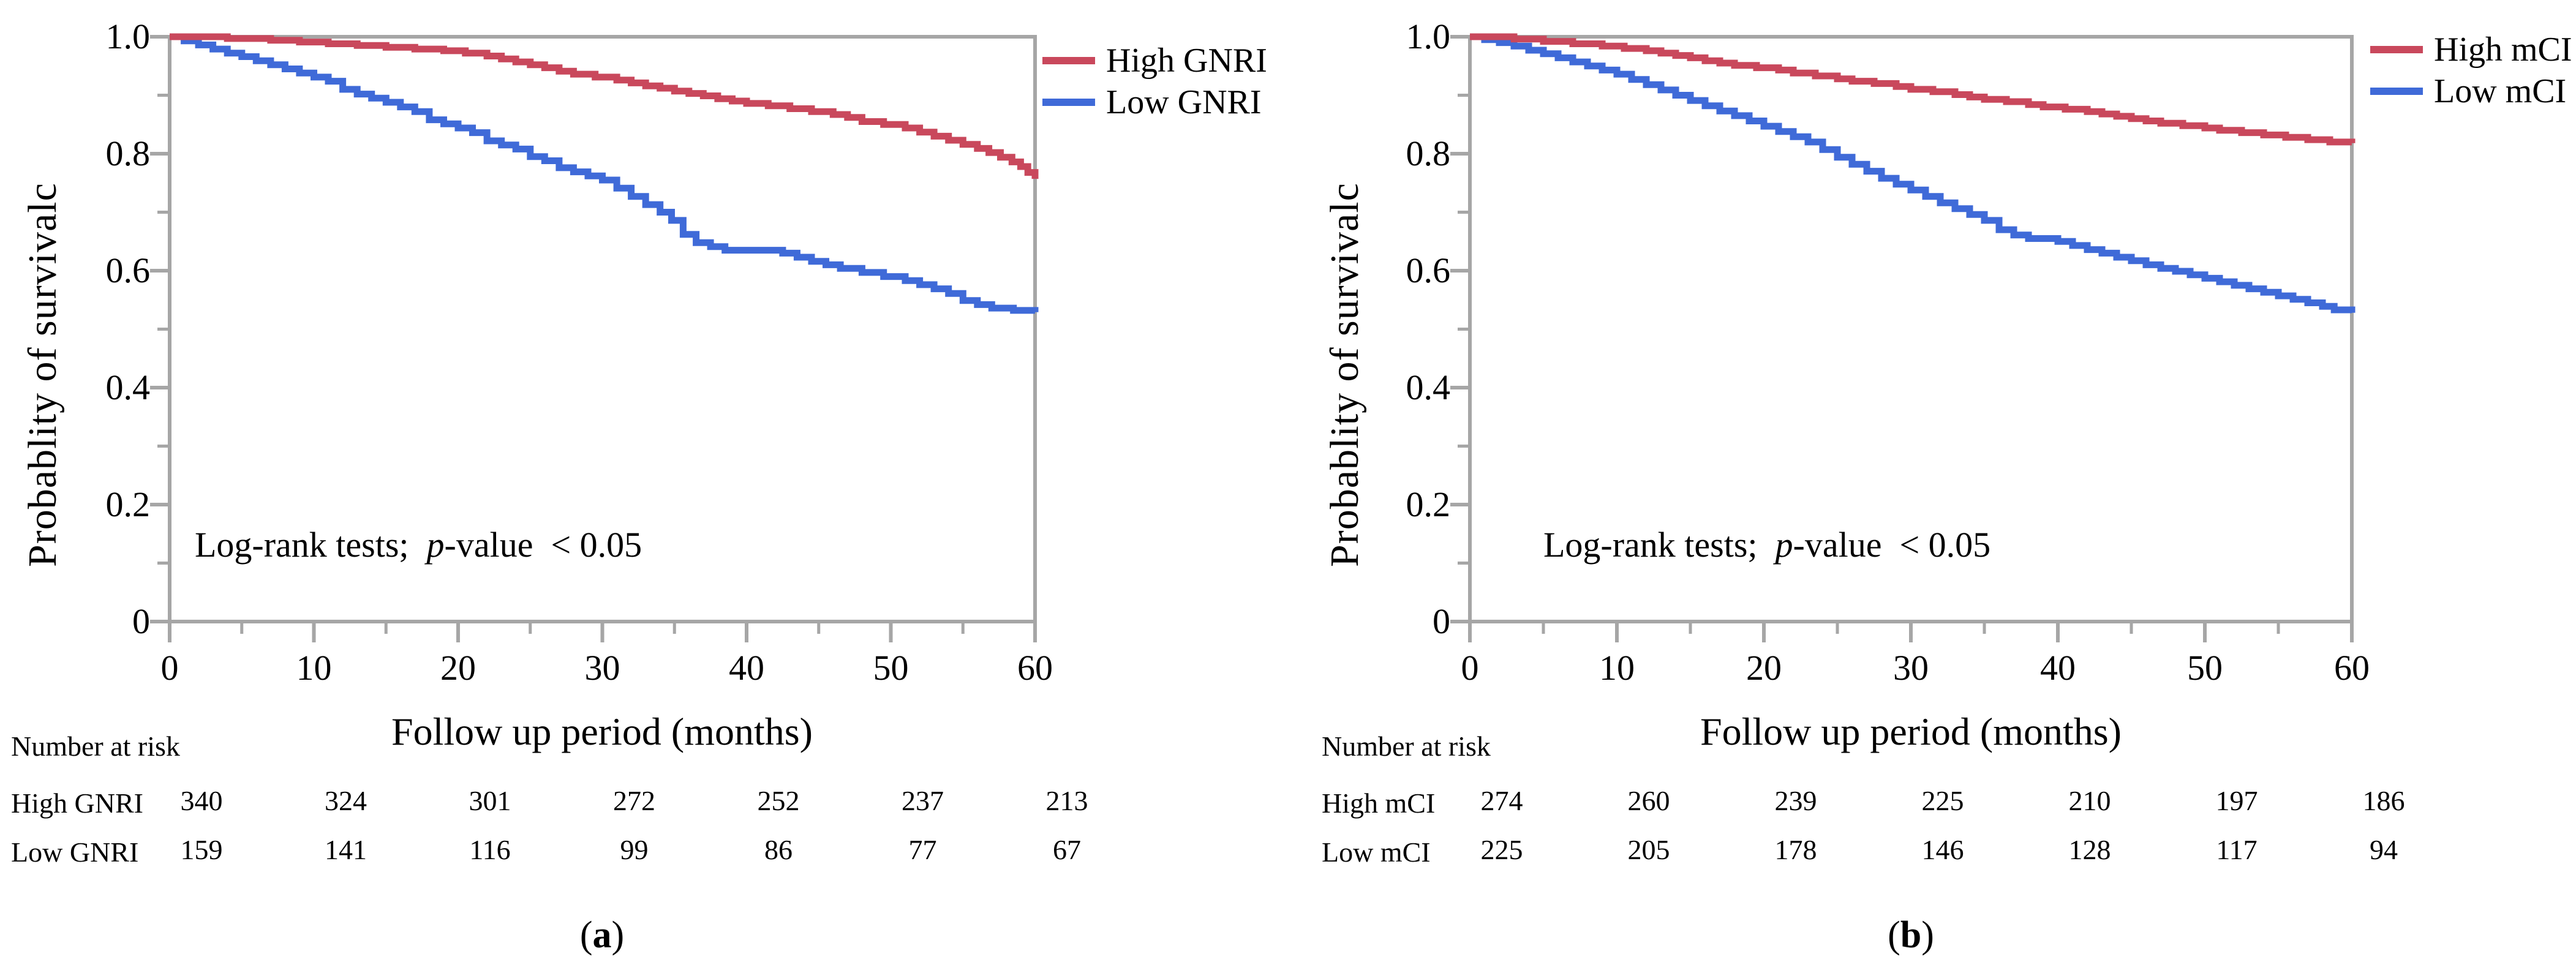 This screenshot has width=2576, height=970. Describe the element at coordinates (311, 545) in the screenshot. I see `logrank-text-a: Log-rank tests;` at that location.